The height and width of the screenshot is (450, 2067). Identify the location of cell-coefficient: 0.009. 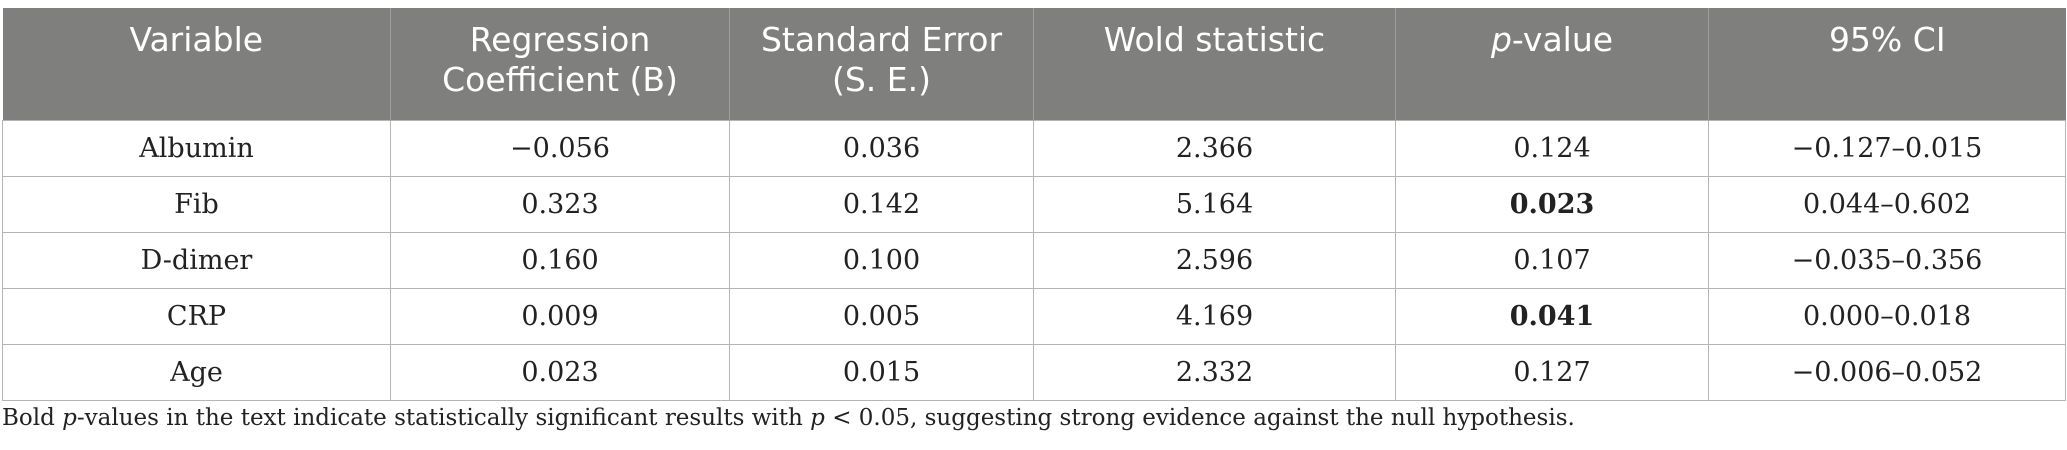
(560, 316).